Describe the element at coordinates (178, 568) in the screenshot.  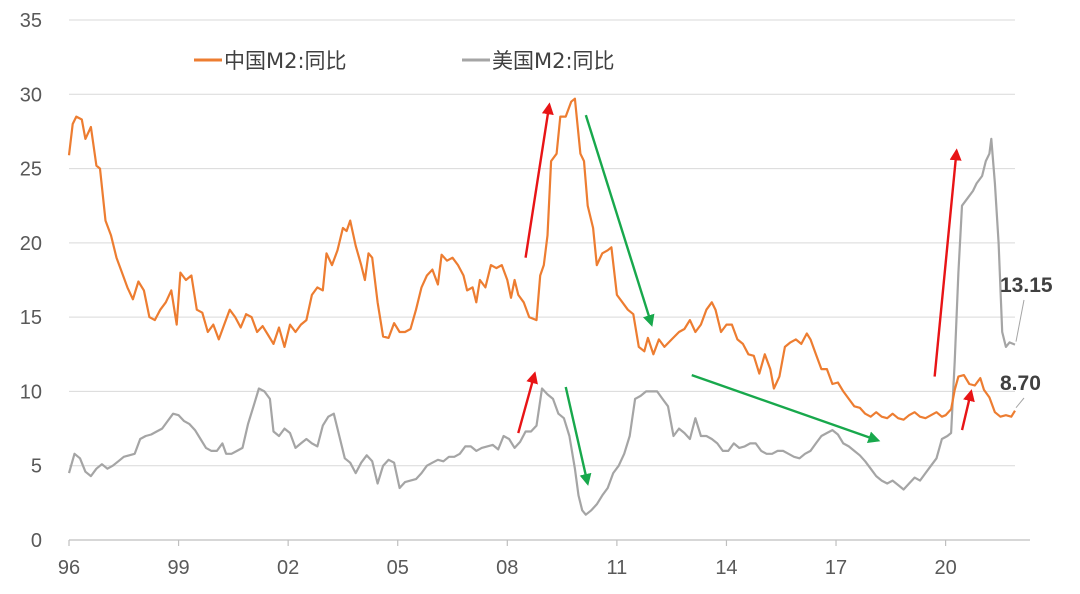
I see `x-tick-label-99: 99` at that location.